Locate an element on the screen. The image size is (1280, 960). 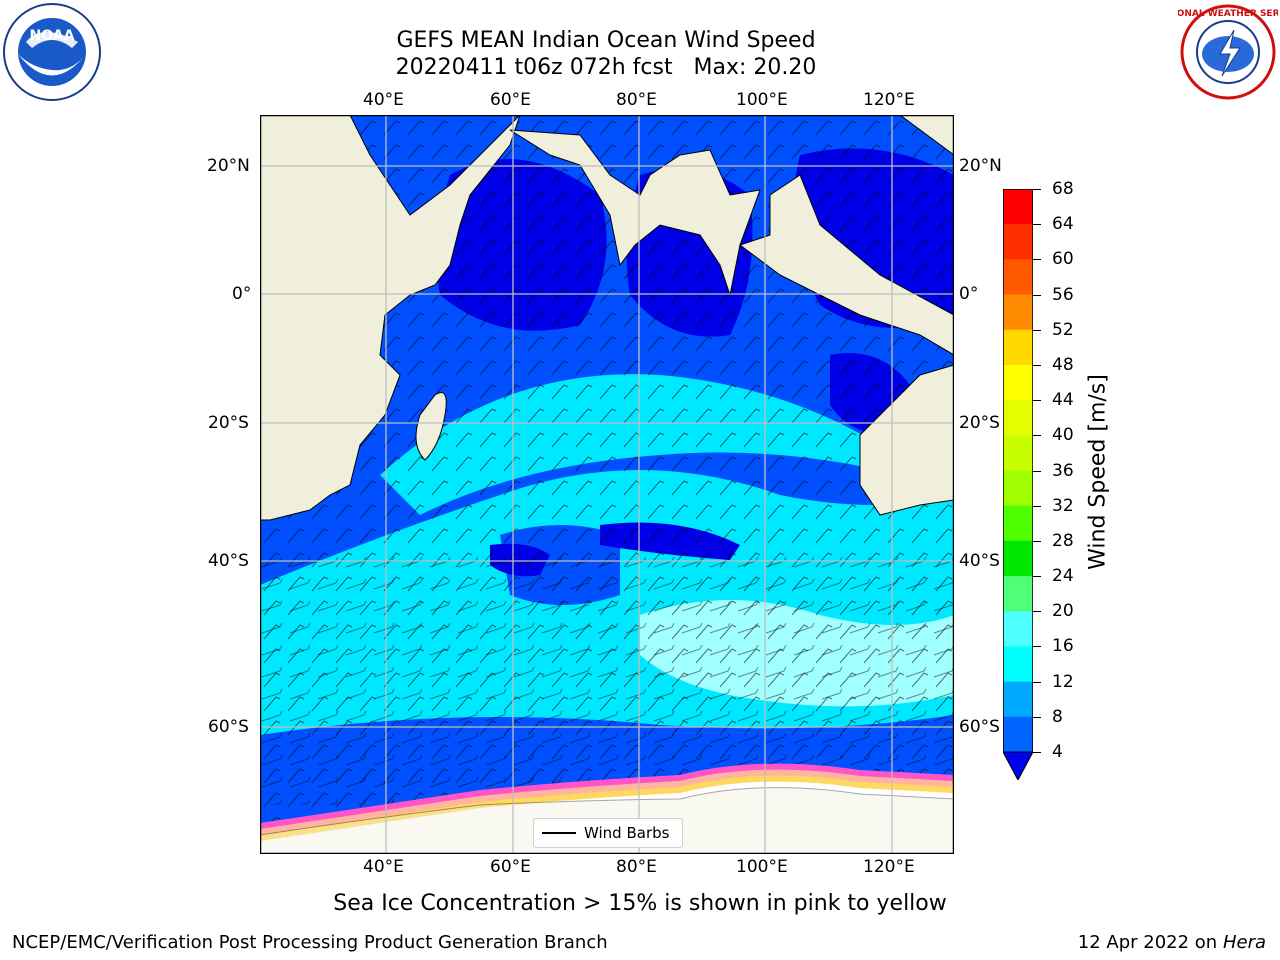
wind-barb-legend-label: Wind Barbs is located at coordinates (627, 833).